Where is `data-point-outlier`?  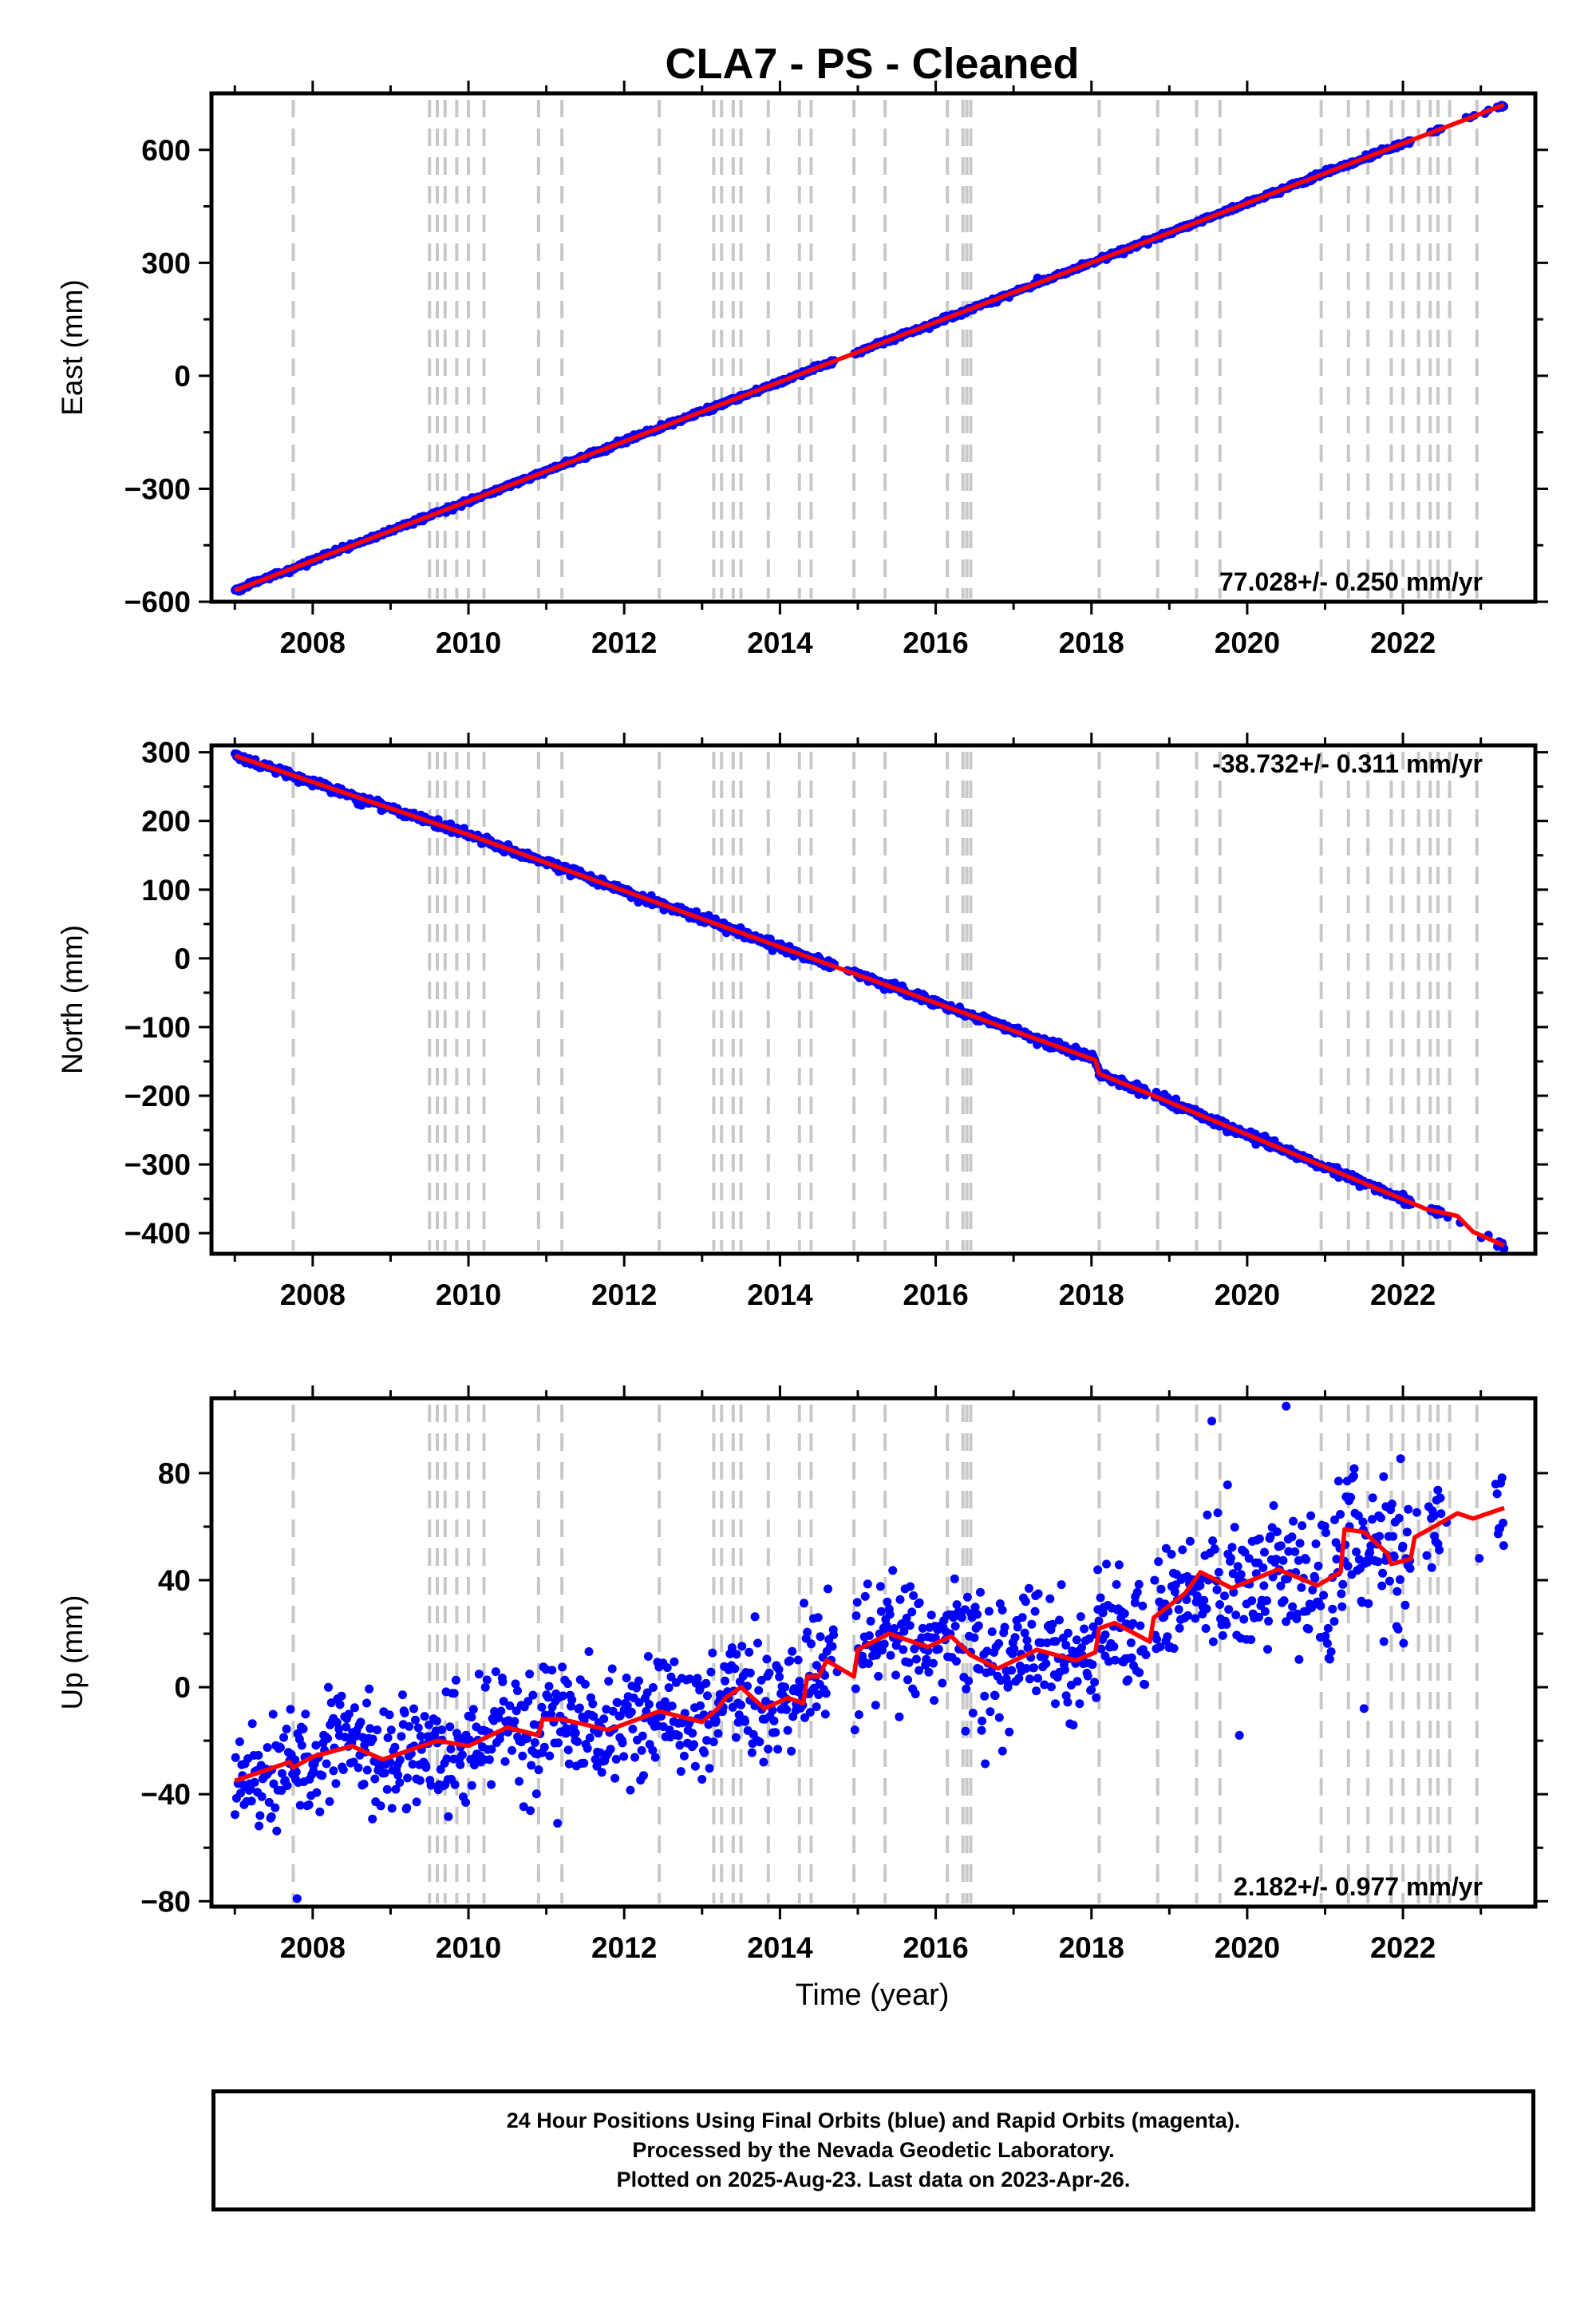 data-point-outlier is located at coordinates (1286, 1406).